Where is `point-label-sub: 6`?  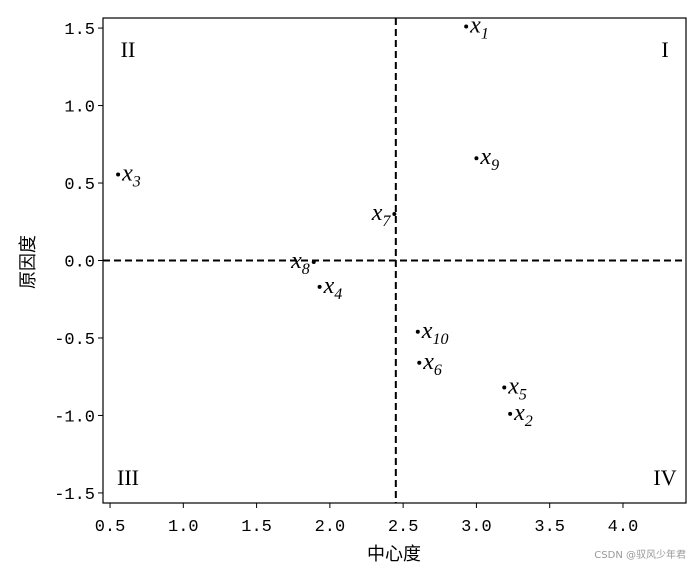 point-label-sub: 6 is located at coordinates (438, 370).